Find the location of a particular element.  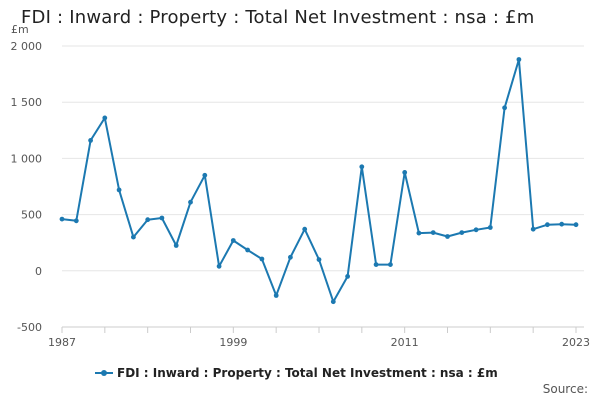

x-axis: 1987 1999 2011 2023 is located at coordinates (319, 337).